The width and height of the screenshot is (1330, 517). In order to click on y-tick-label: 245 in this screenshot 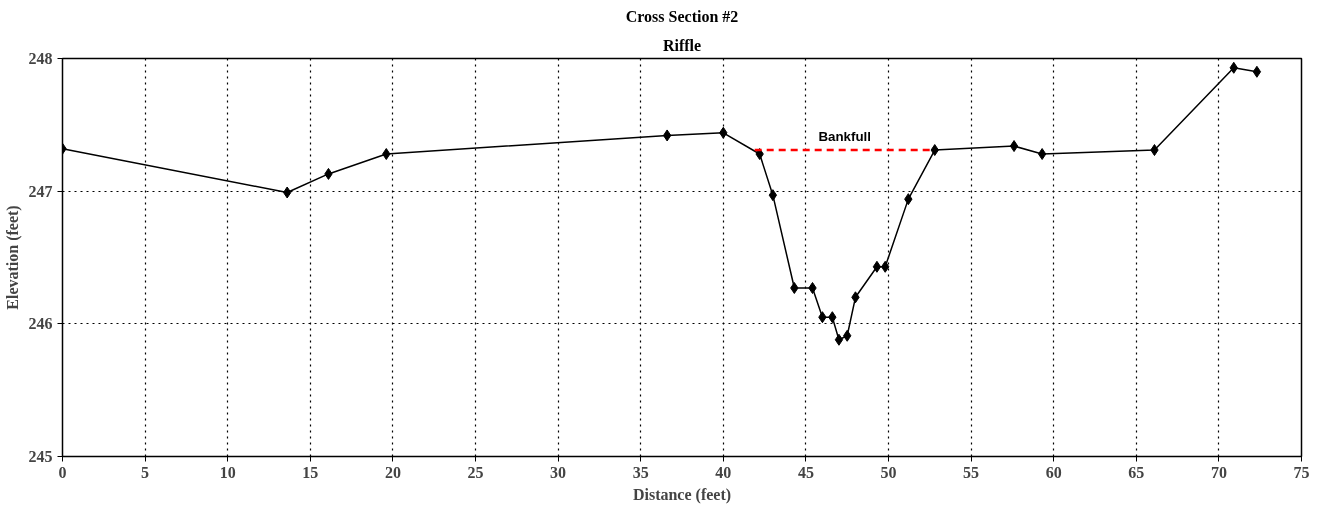, I will do `click(40, 456)`.